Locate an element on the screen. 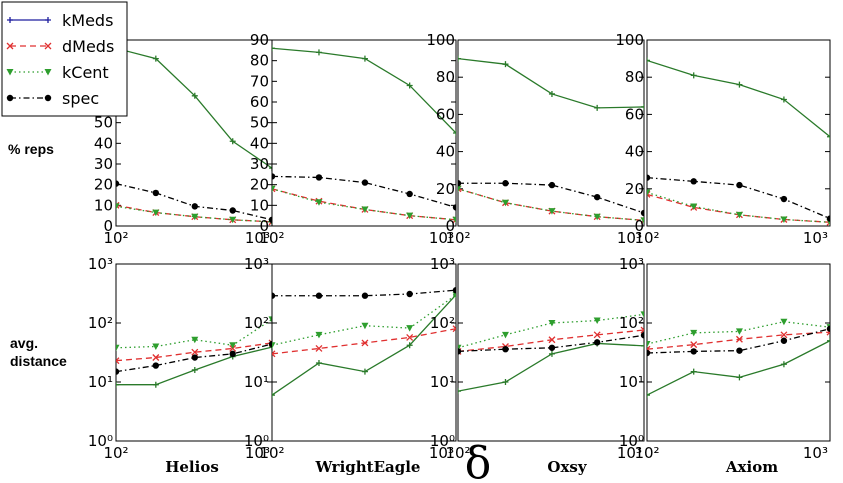  row-label-distance: distance is located at coordinates (38, 361).